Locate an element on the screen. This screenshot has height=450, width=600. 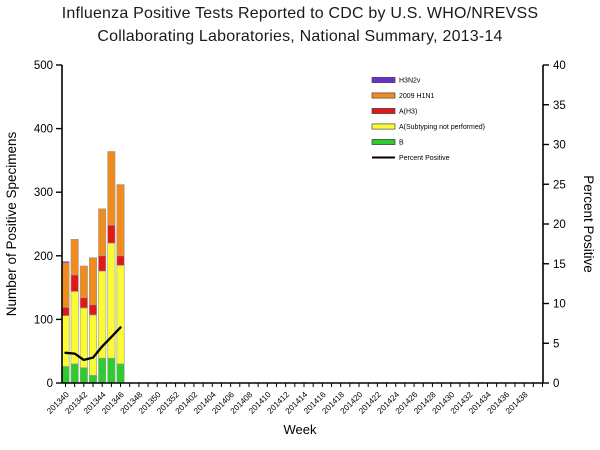
right-axis-title: Percent Positive is located at coordinates (588, 224).